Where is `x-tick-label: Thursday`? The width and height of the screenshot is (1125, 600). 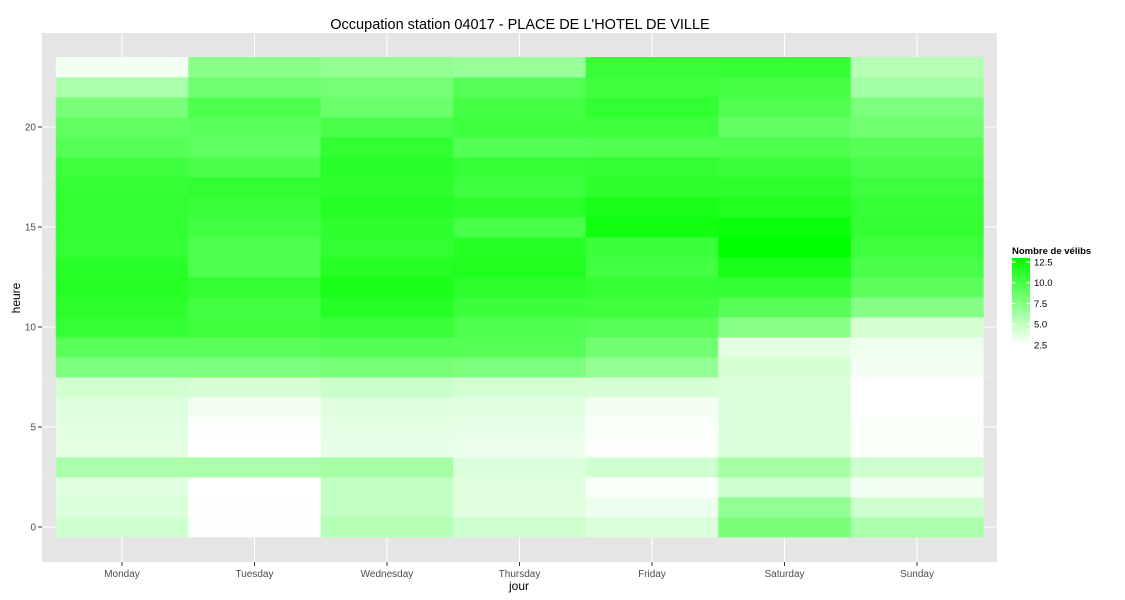
x-tick-label: Thursday is located at coordinates (520, 574).